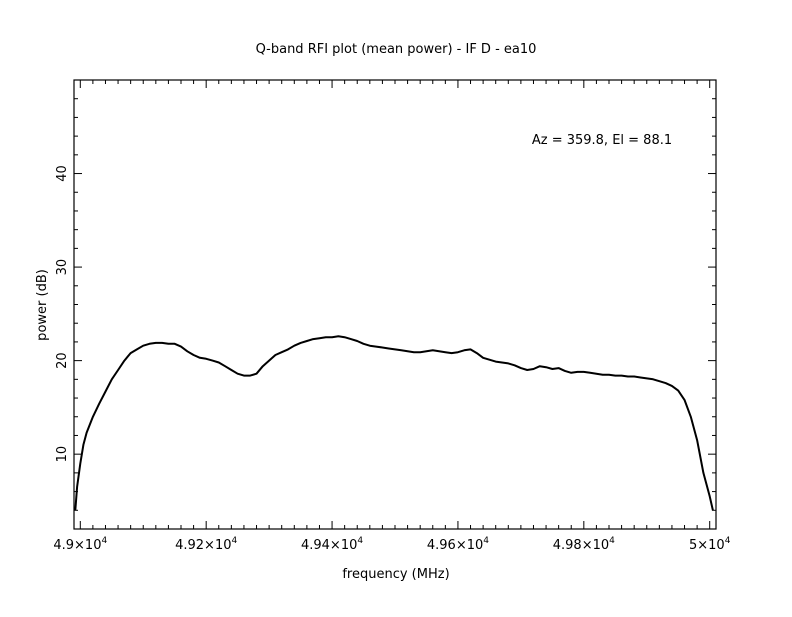 The width and height of the screenshot is (792, 617). Describe the element at coordinates (42, 305) in the screenshot. I see `y-axis-label: power (dB)` at that location.